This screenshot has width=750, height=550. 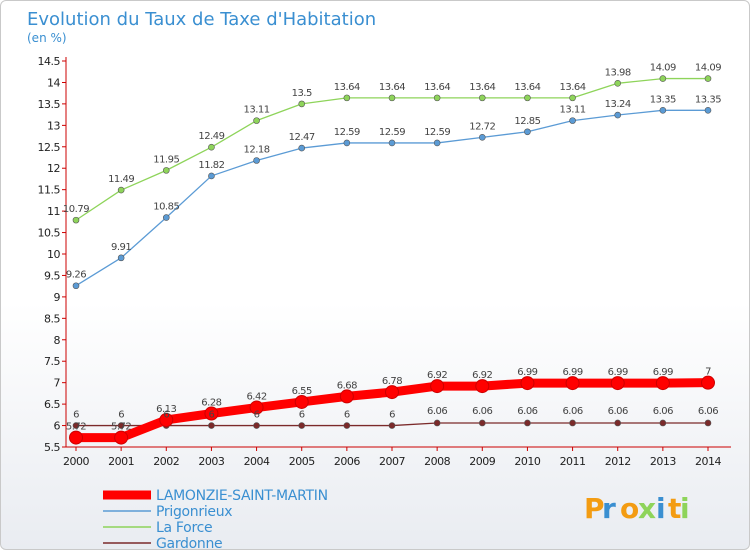 What do you see at coordinates (257, 461) in the screenshot?
I see `x-tick-label: 2004` at bounding box center [257, 461].